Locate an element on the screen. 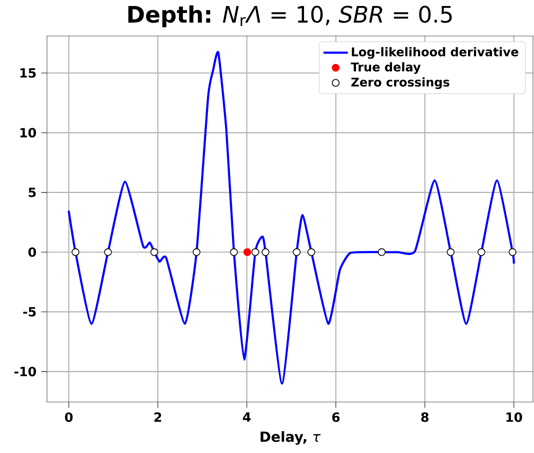 This screenshot has height=453, width=534. x-tick-label: 0 is located at coordinates (69, 417).